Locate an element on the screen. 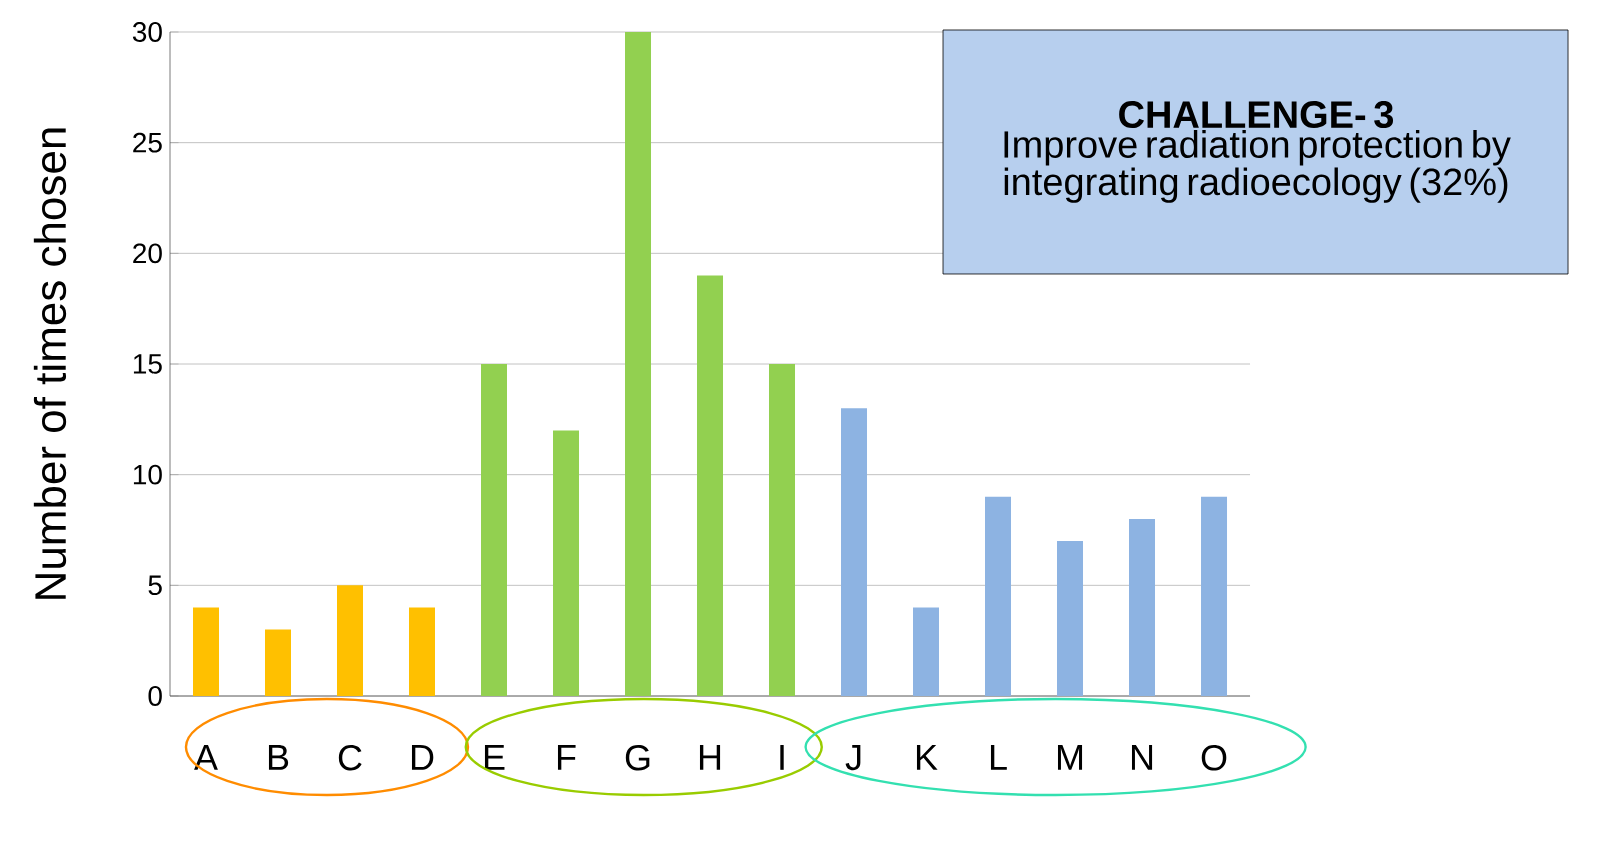 Image resolution: width=1614 pixels, height=842 pixels. text: Improve radiation protection by integrating radioecology (32%) is located at coordinates (1257, 166).